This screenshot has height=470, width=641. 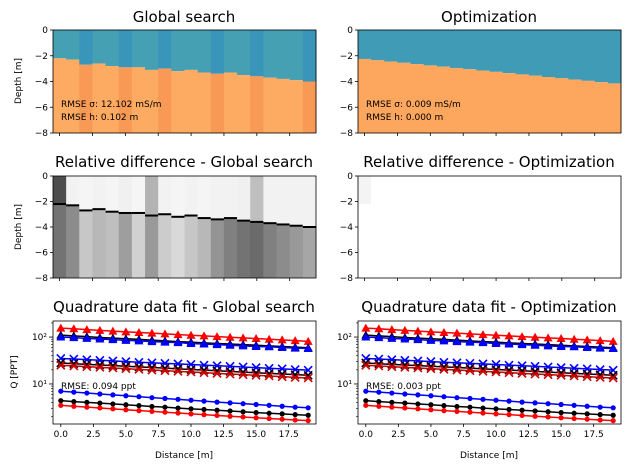 What do you see at coordinates (158, 435) in the screenshot?
I see `xtick-label: 7.5` at bounding box center [158, 435].